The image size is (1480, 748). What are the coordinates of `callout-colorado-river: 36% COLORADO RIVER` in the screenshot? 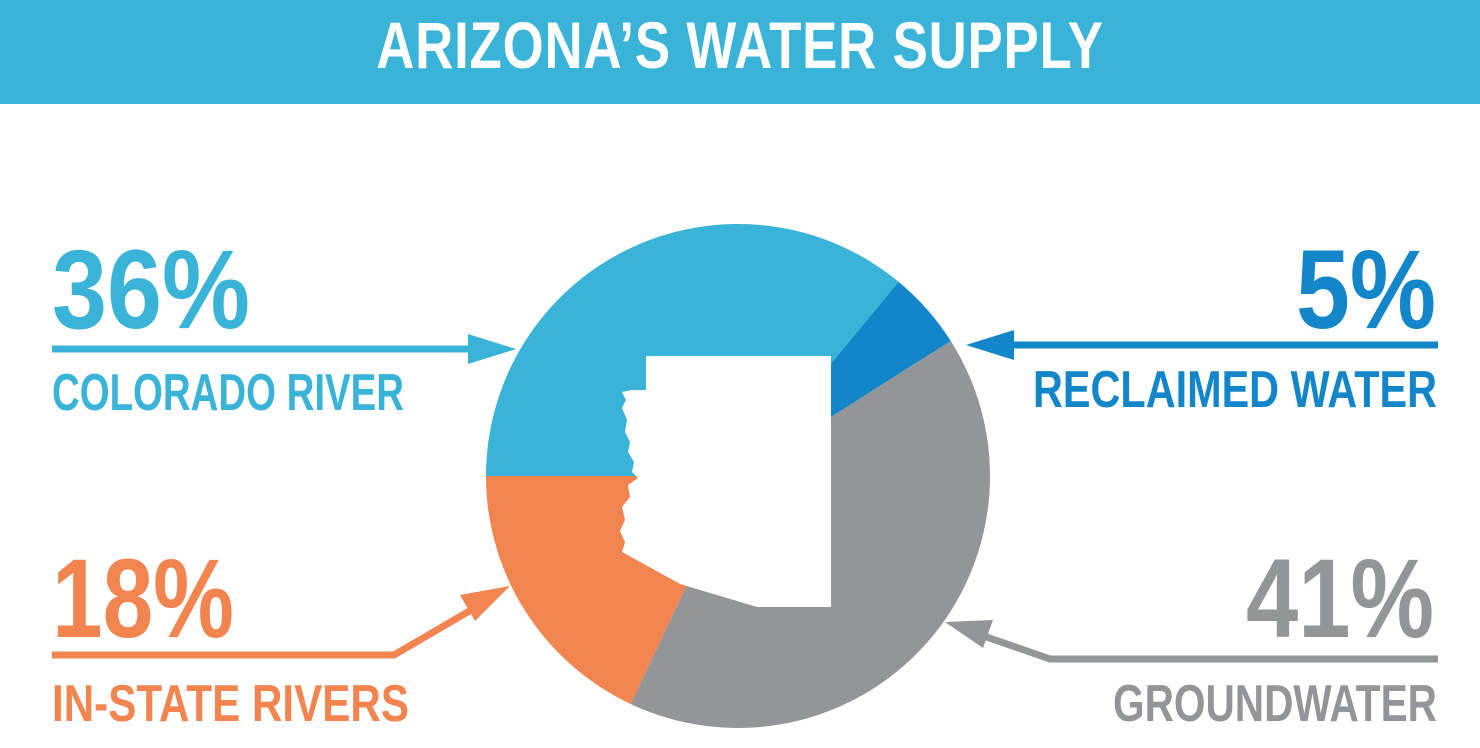 It's located at (284, 324).